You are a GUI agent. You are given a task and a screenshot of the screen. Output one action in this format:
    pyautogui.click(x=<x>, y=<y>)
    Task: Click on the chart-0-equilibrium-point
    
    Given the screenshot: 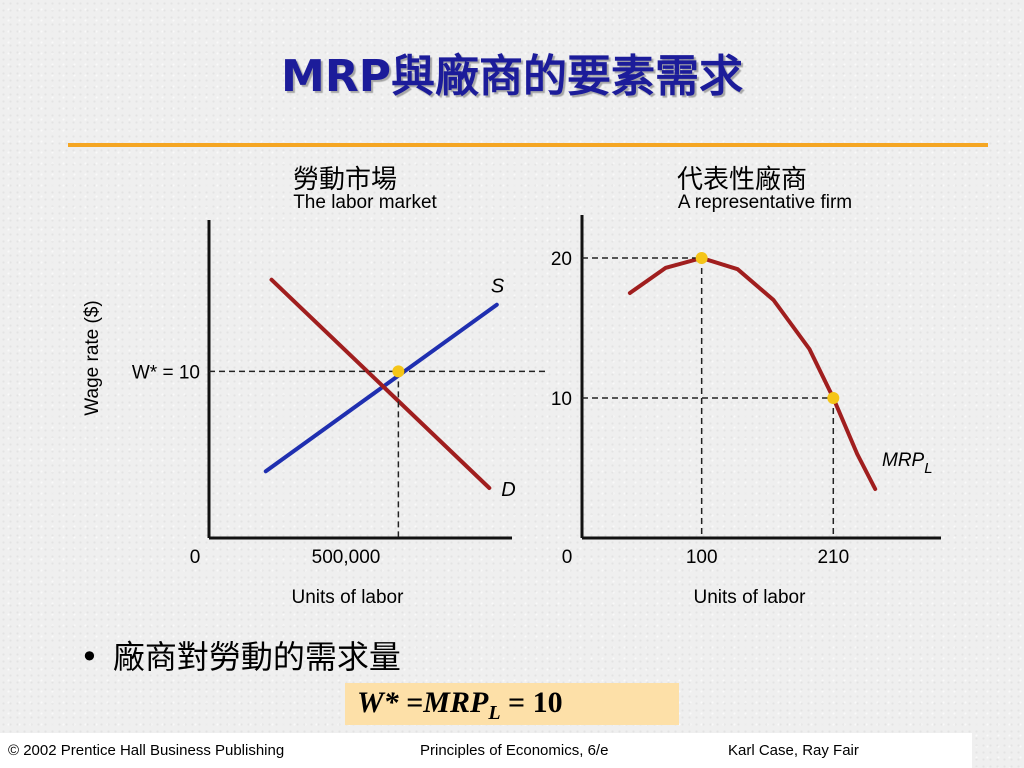 What is the action you would take?
    pyautogui.click(x=398, y=371)
    